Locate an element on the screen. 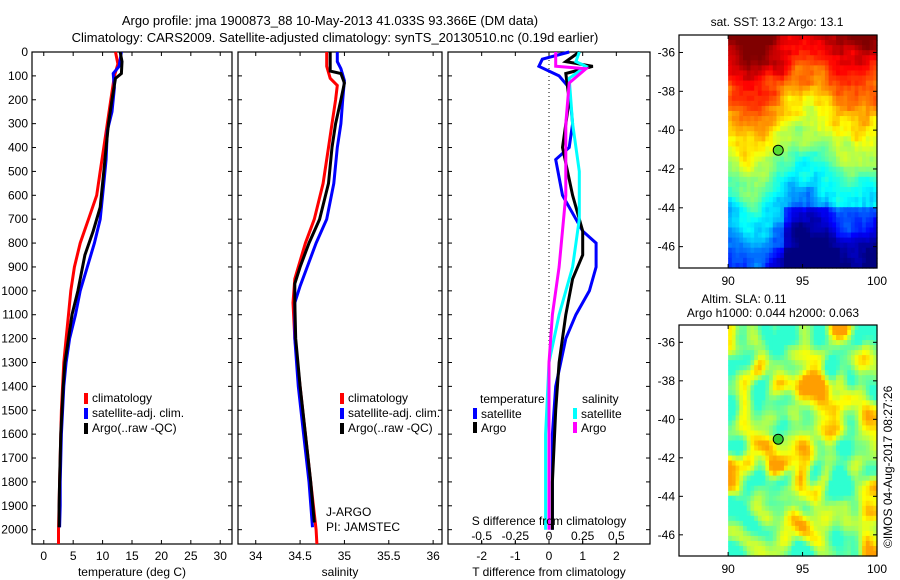 The height and width of the screenshot is (580, 900). argo-position-marker is located at coordinates (778, 150).